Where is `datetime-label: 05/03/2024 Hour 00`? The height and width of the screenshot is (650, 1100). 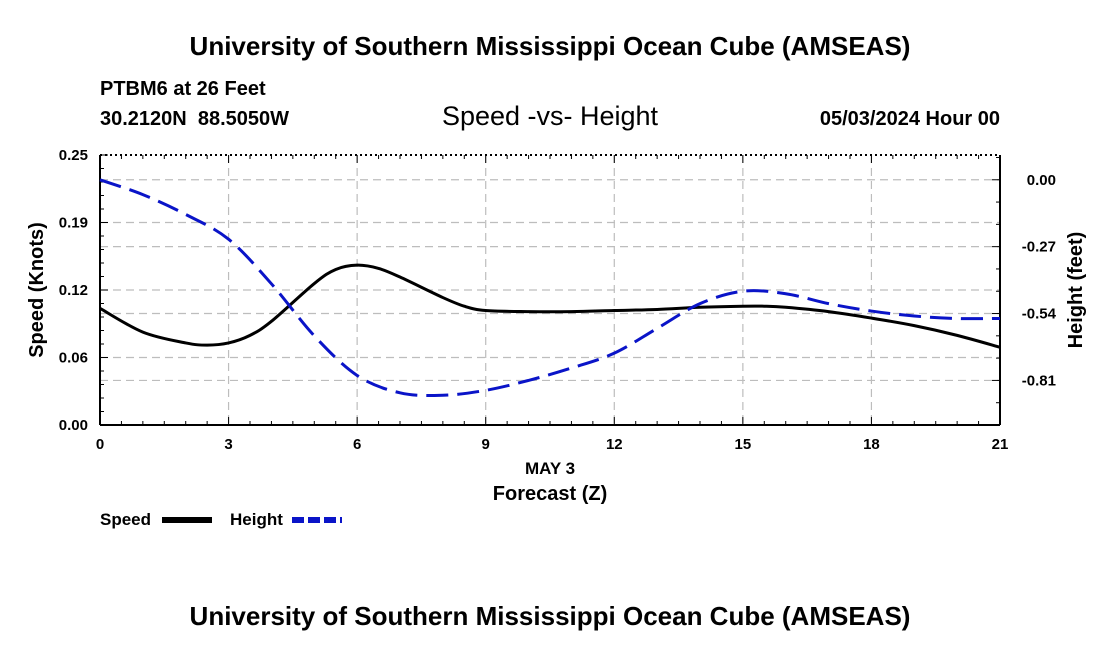 datetime-label: 05/03/2024 Hour 00 is located at coordinates (910, 119).